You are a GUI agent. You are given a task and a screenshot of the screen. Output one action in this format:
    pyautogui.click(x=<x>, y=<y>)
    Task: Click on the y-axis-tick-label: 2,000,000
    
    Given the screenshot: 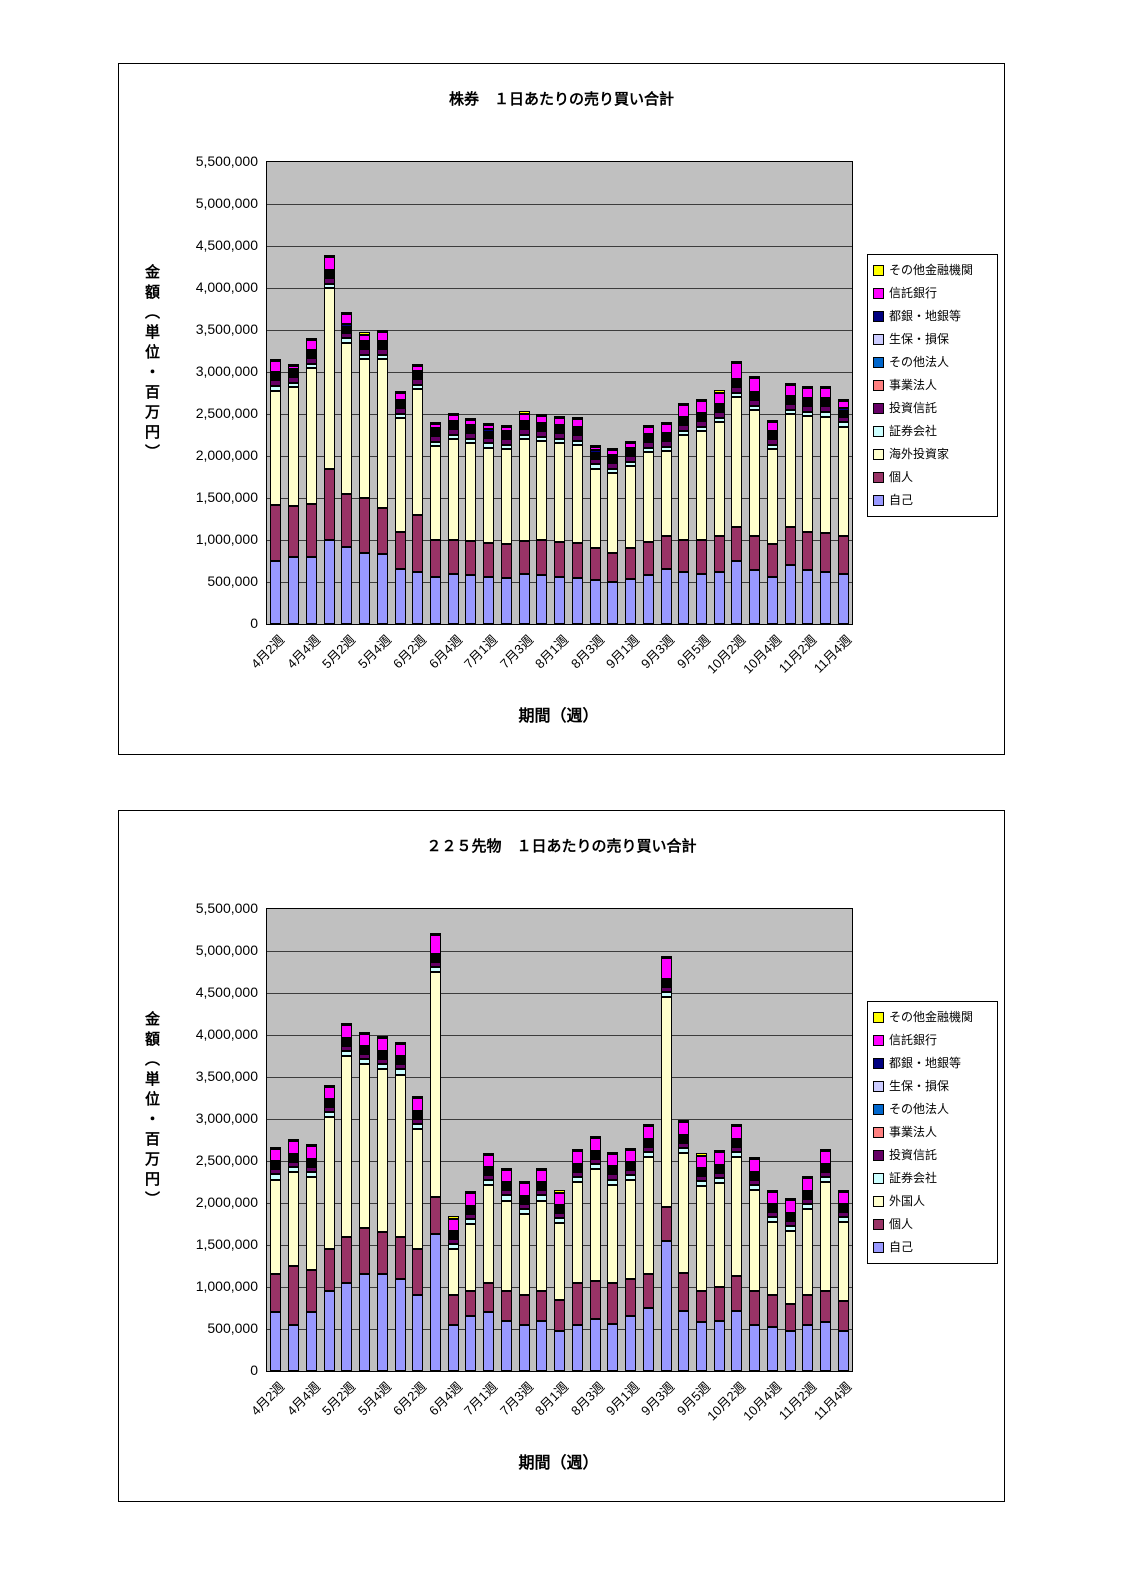 What is the action you would take?
    pyautogui.click(x=226, y=455)
    